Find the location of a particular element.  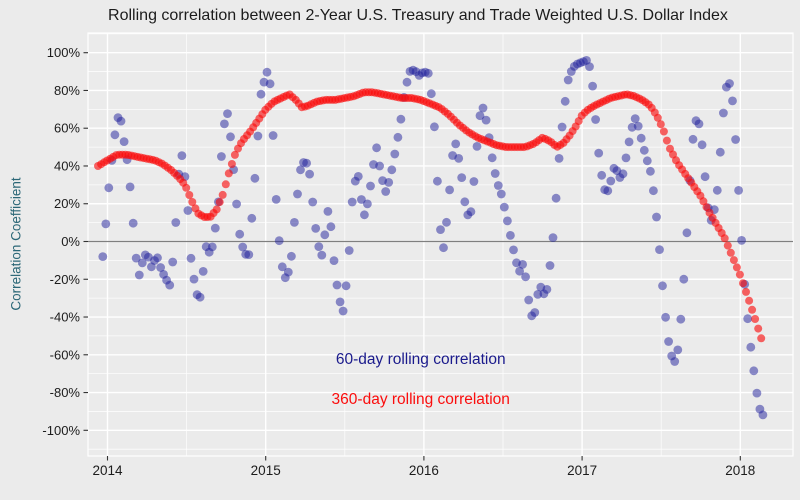

y-tick-label: 60% is located at coordinates (67, 128).